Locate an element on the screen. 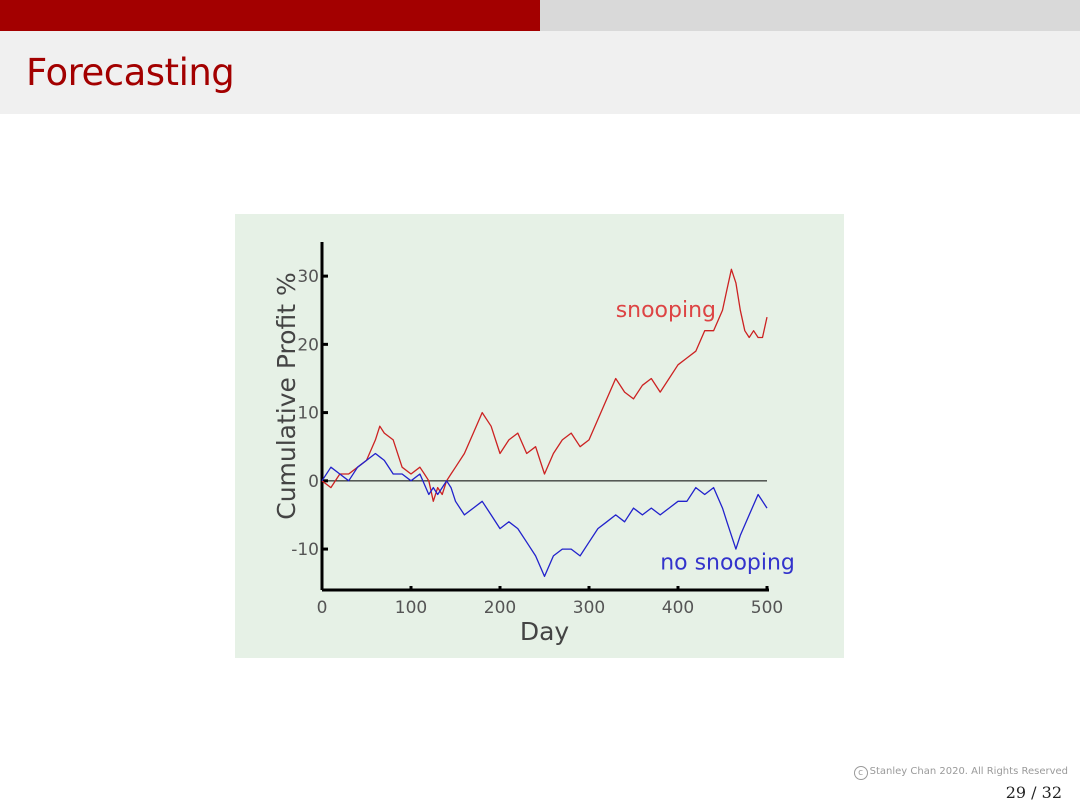 This screenshot has width=1080, height=810. x-axis-label: Day is located at coordinates (545, 631).